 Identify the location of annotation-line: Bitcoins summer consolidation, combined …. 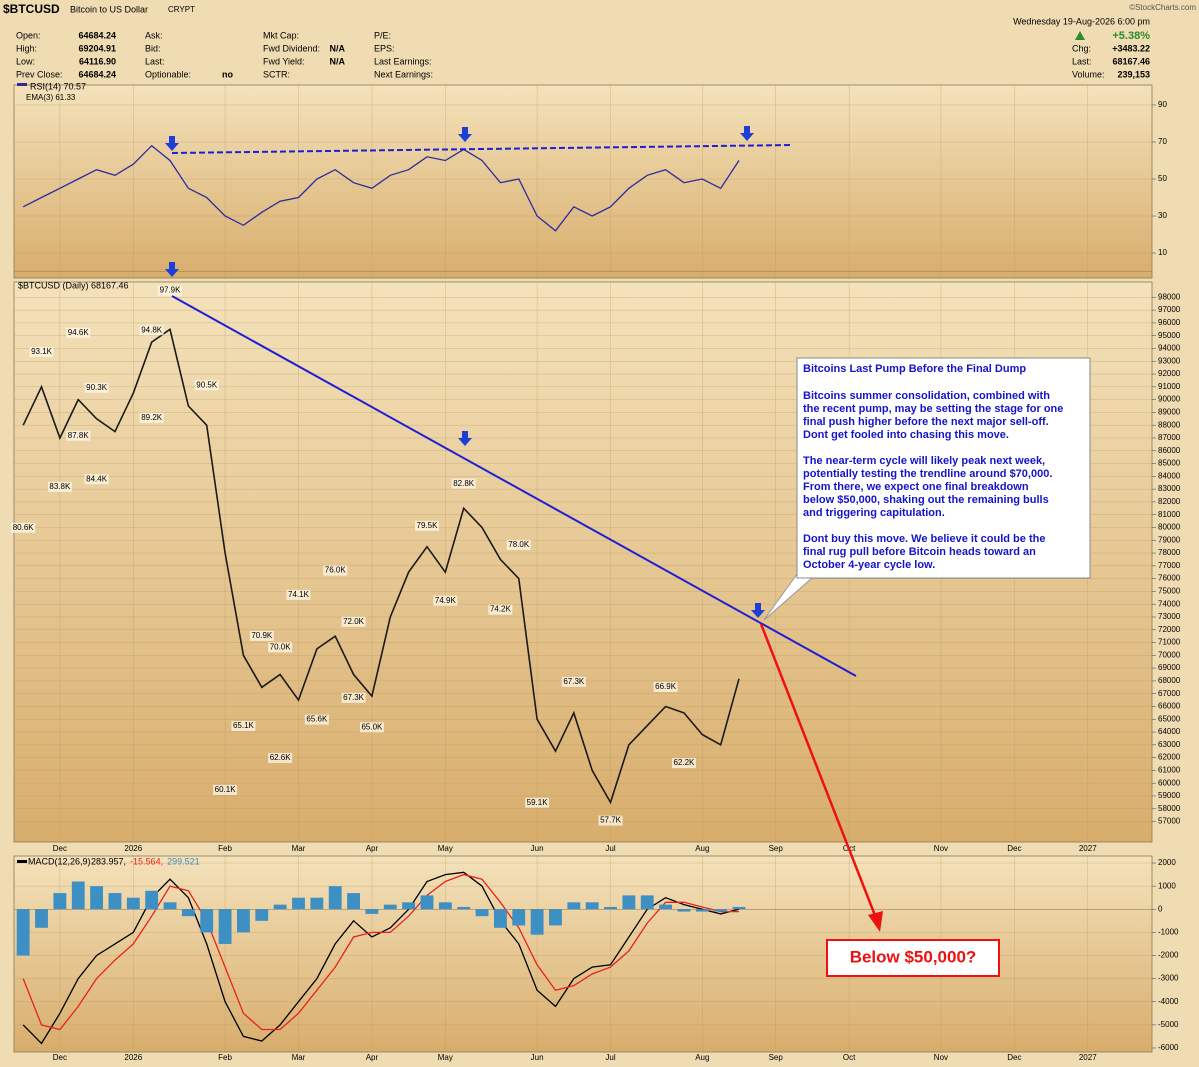
(926, 396).